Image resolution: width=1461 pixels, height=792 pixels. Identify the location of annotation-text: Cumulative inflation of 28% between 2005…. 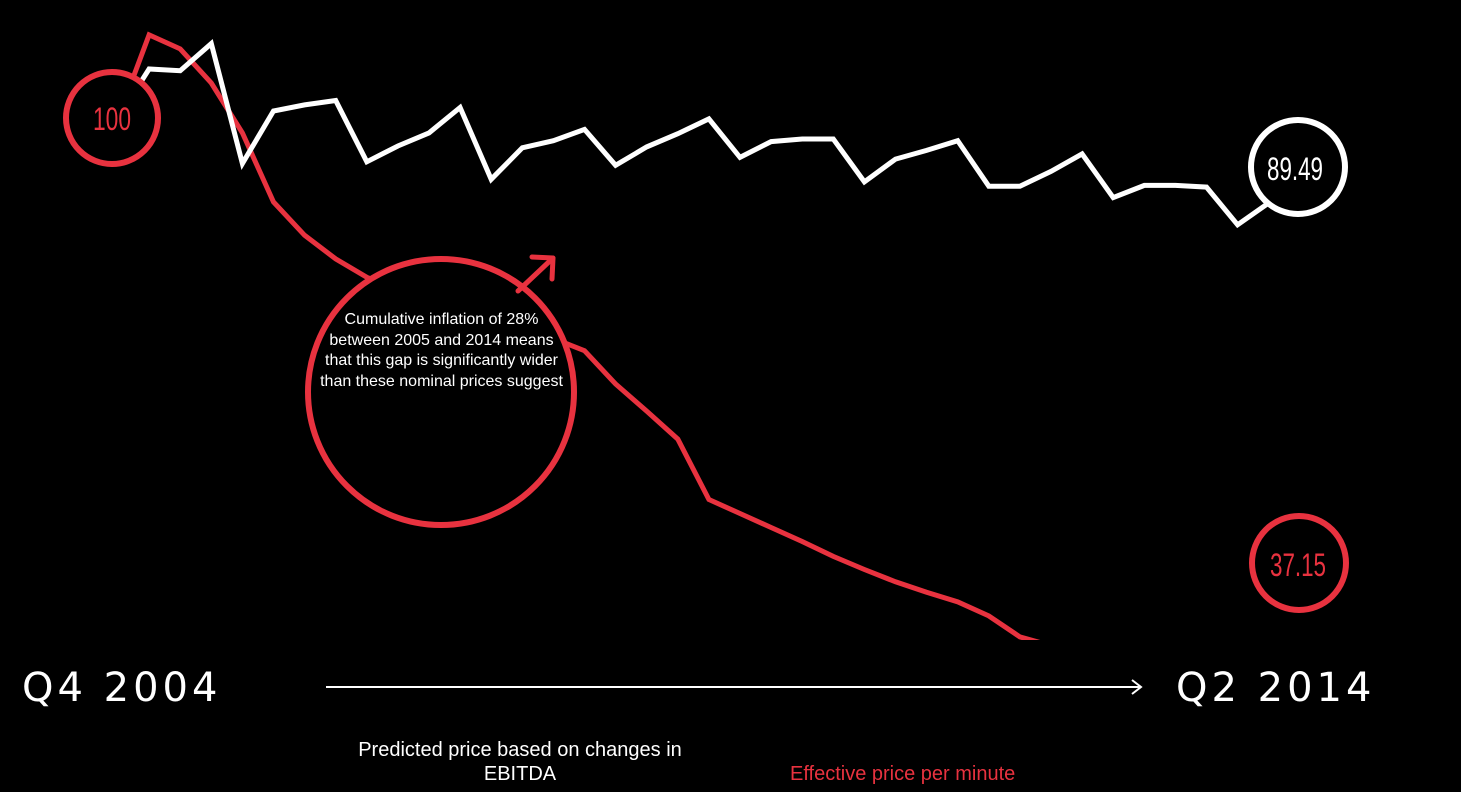
(441, 350).